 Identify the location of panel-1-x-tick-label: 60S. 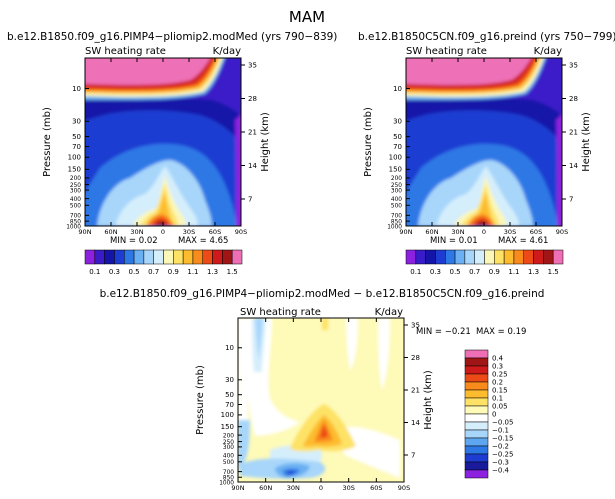
(215, 232).